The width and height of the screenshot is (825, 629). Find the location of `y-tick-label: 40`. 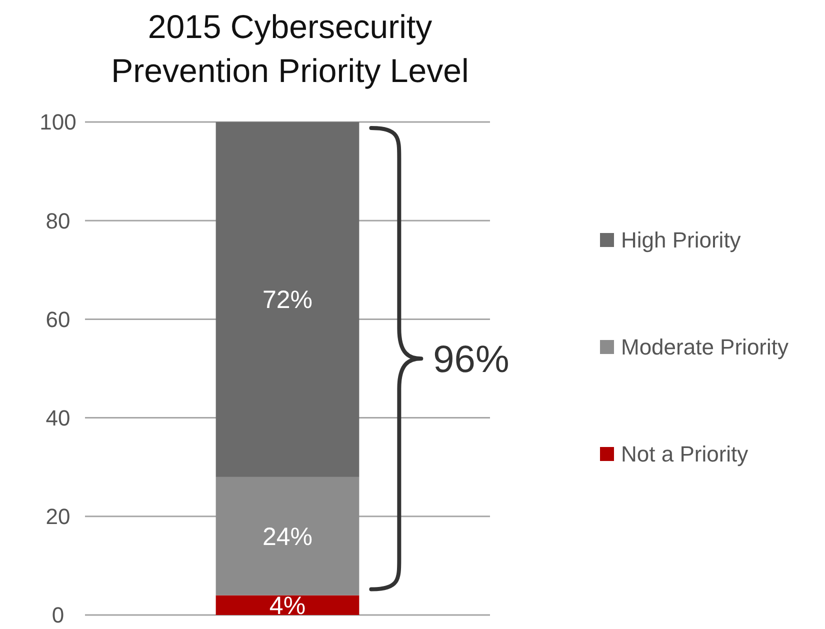

y-tick-label: 40 is located at coordinates (58, 418).